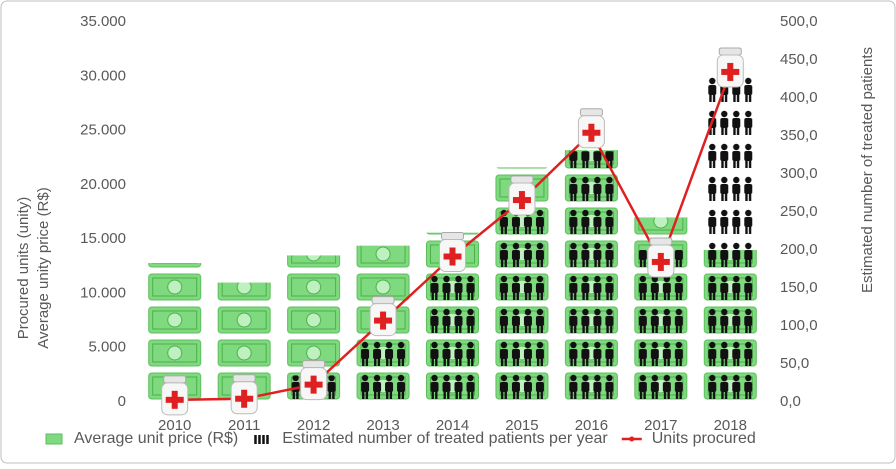  I want to click on y2-tick-label: 450,0, so click(799, 59).